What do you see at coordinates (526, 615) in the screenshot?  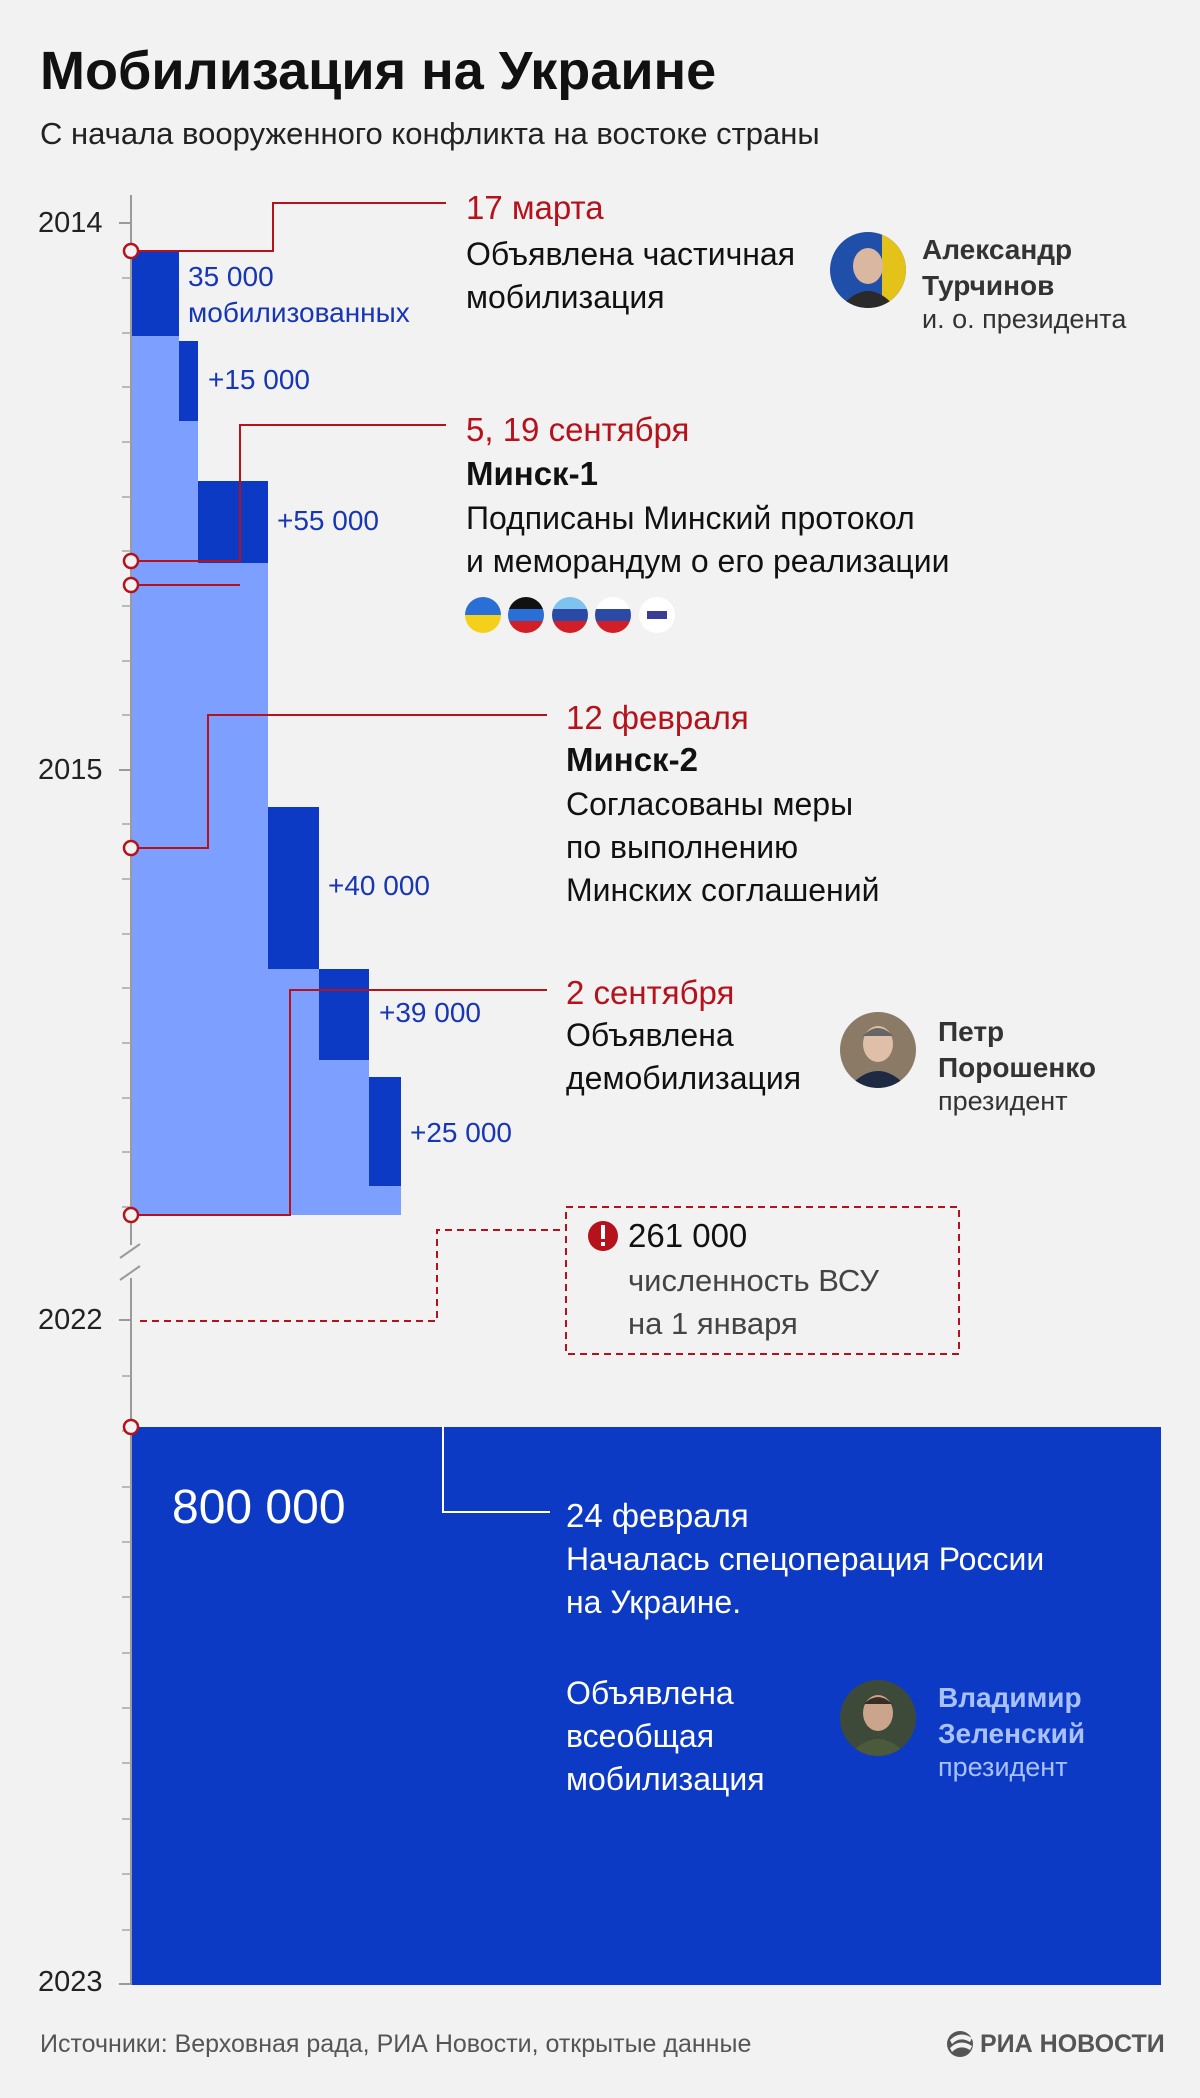 I see `flag-dpr-icon` at bounding box center [526, 615].